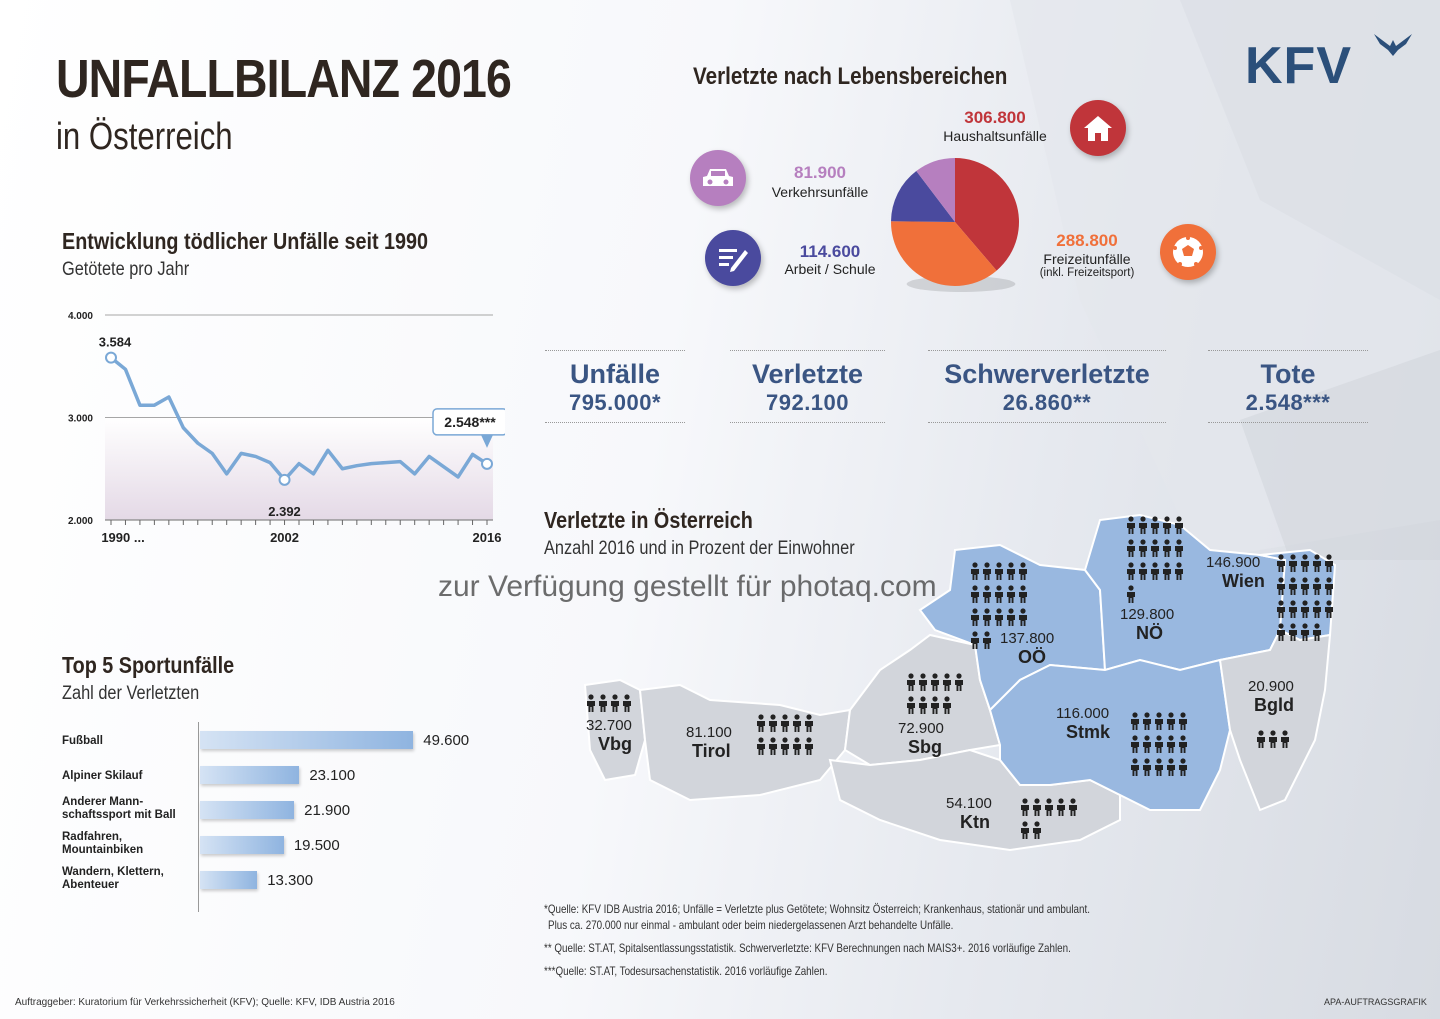 The image size is (1440, 1019). What do you see at coordinates (126, 269) in the screenshot?
I see `fatal-subheading: Getötete pro Jahr` at bounding box center [126, 269].